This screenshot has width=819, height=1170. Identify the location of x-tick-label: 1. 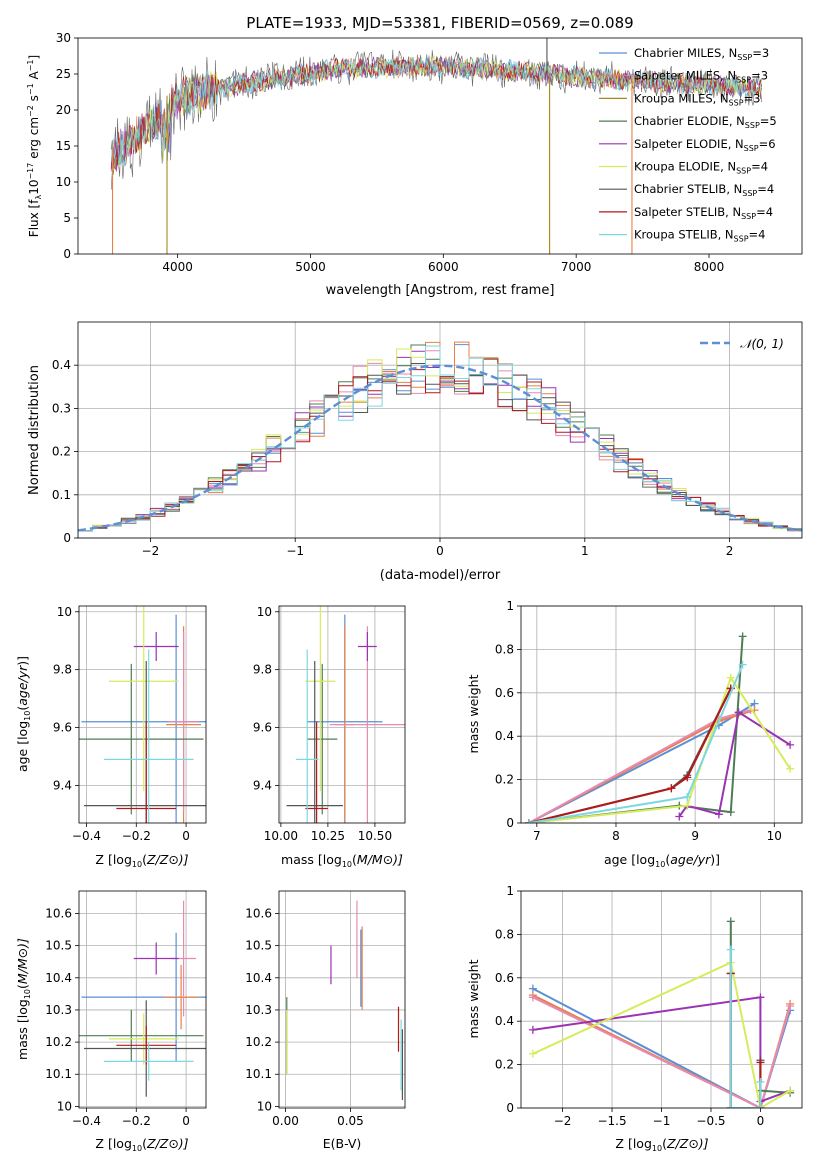
(585, 551).